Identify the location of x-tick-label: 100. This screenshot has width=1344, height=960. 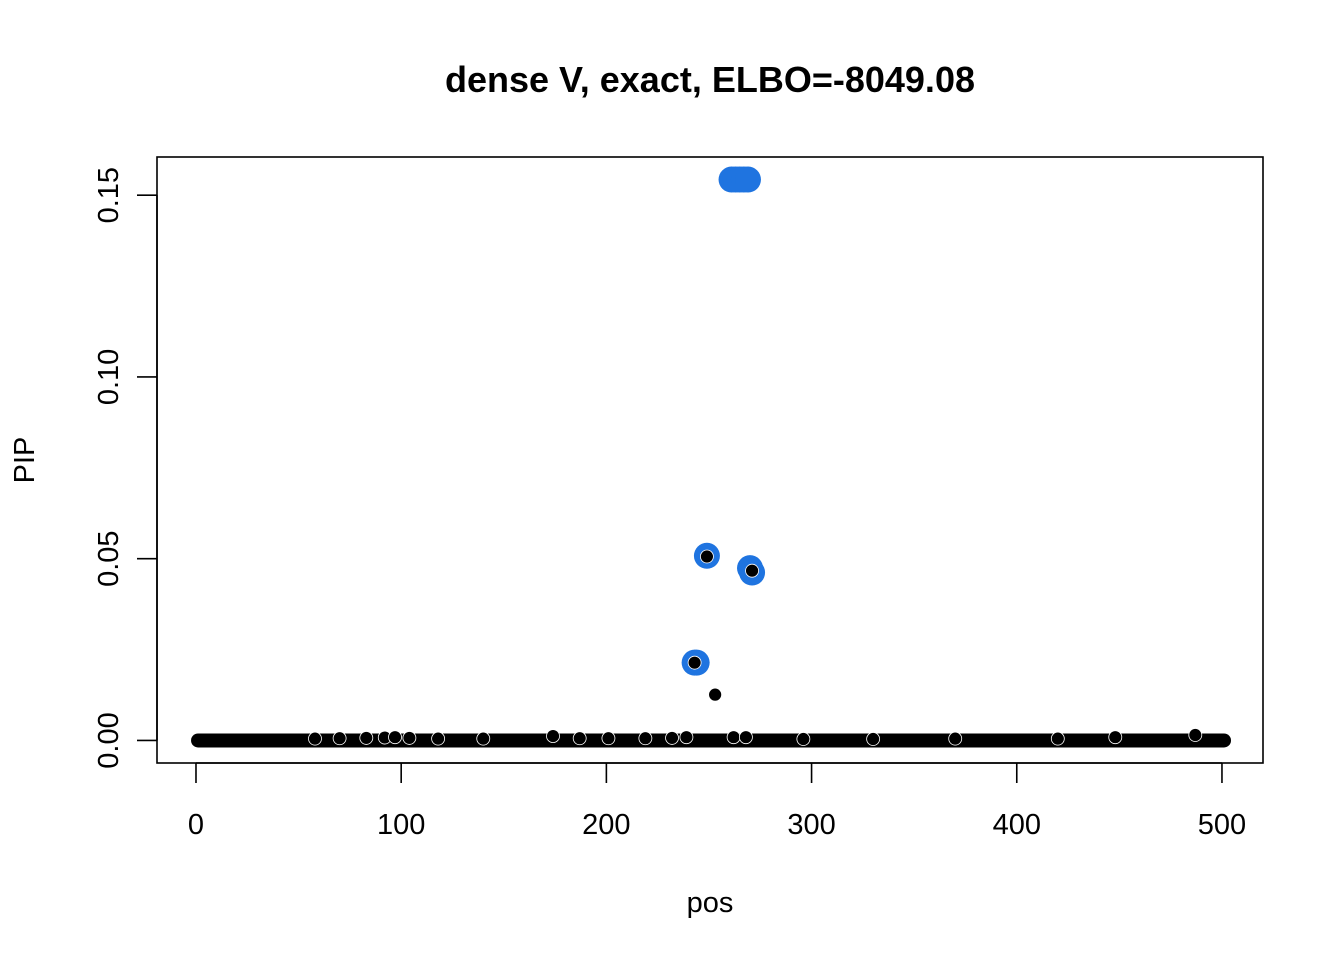
(401, 825).